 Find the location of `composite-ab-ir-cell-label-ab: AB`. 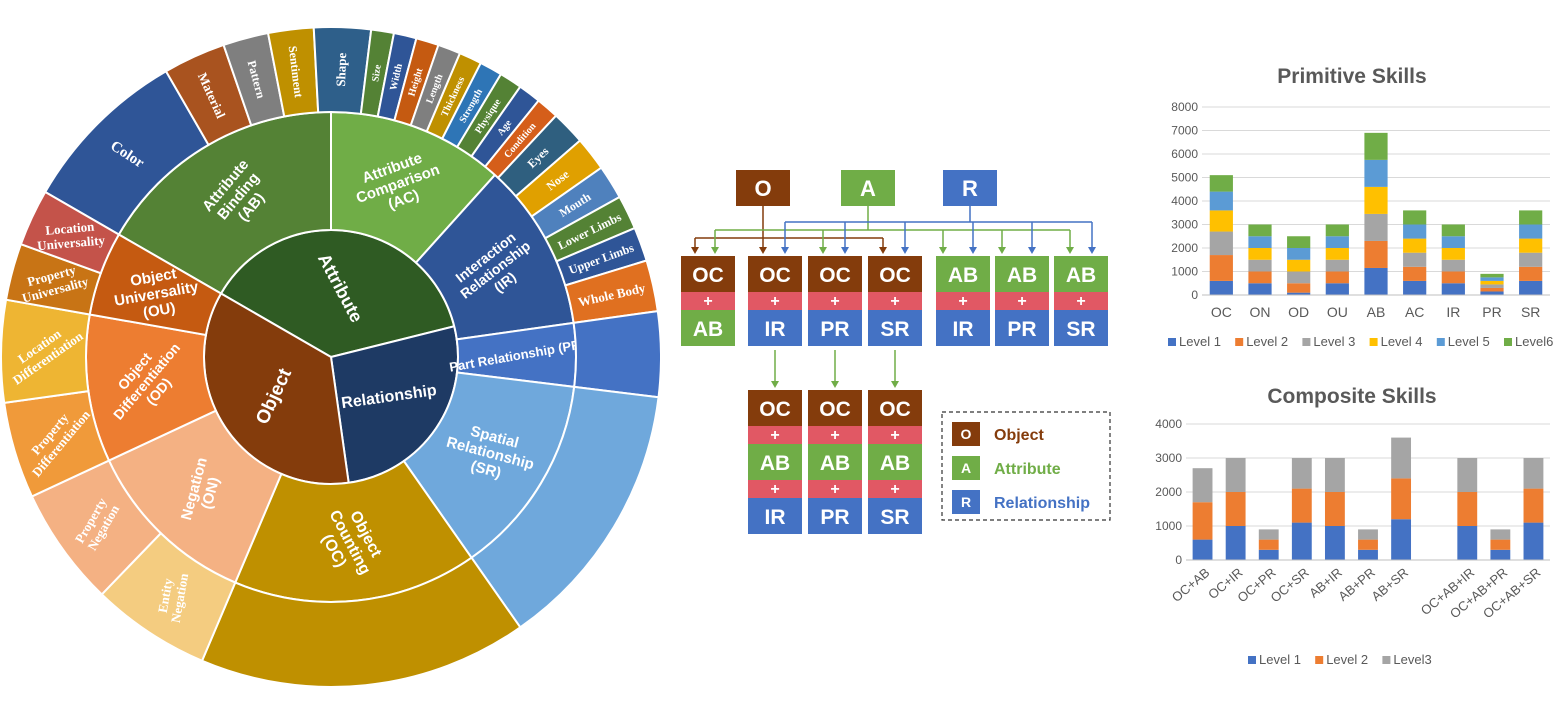

composite-ab-ir-cell-label-ab: AB is located at coordinates (963, 275).